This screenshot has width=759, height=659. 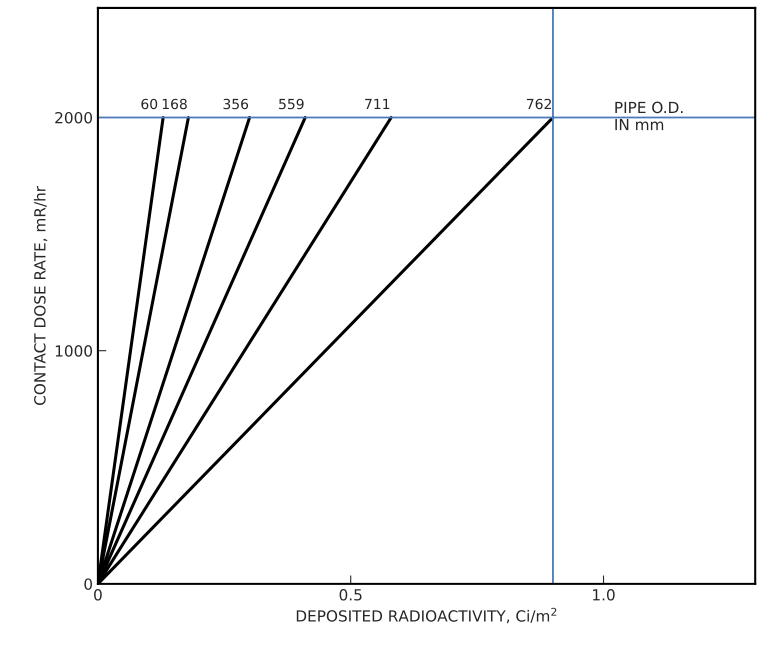 What do you see at coordinates (604, 595) in the screenshot?
I see `x-tick-label: 1.0` at bounding box center [604, 595].